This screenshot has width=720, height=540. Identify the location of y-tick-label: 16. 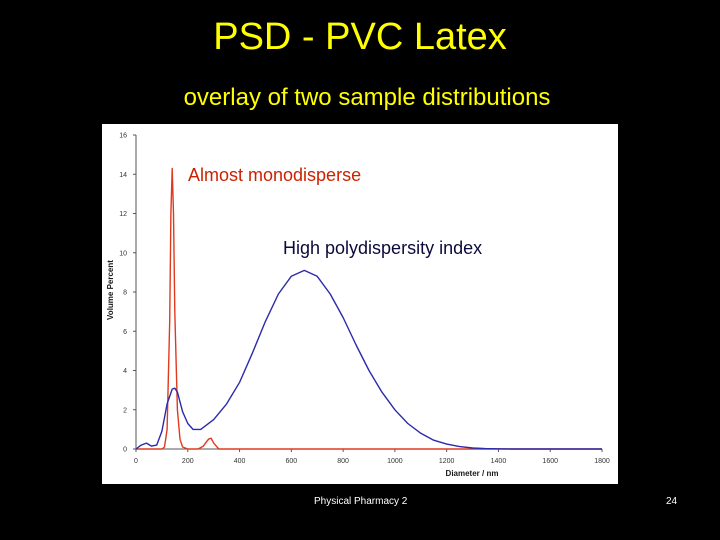
(123, 136).